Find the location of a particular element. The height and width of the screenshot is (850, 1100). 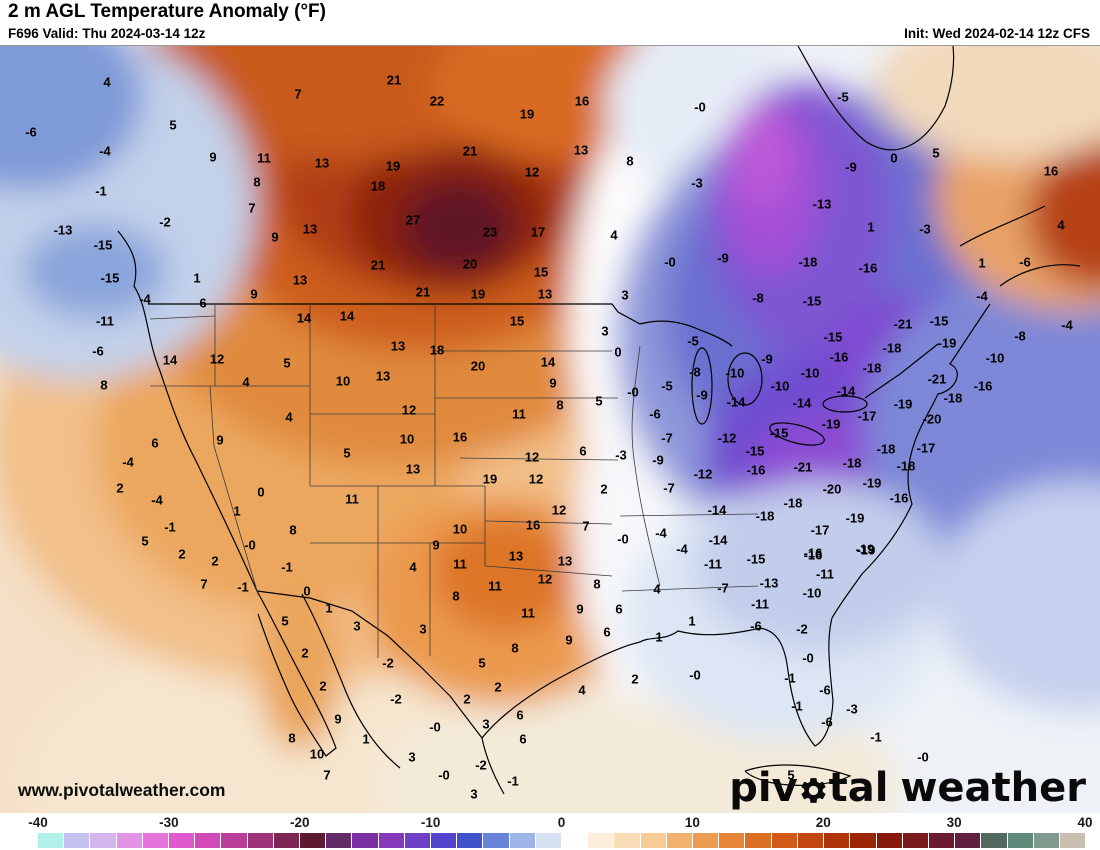

colorbar-tick: 10 is located at coordinates (692, 822).